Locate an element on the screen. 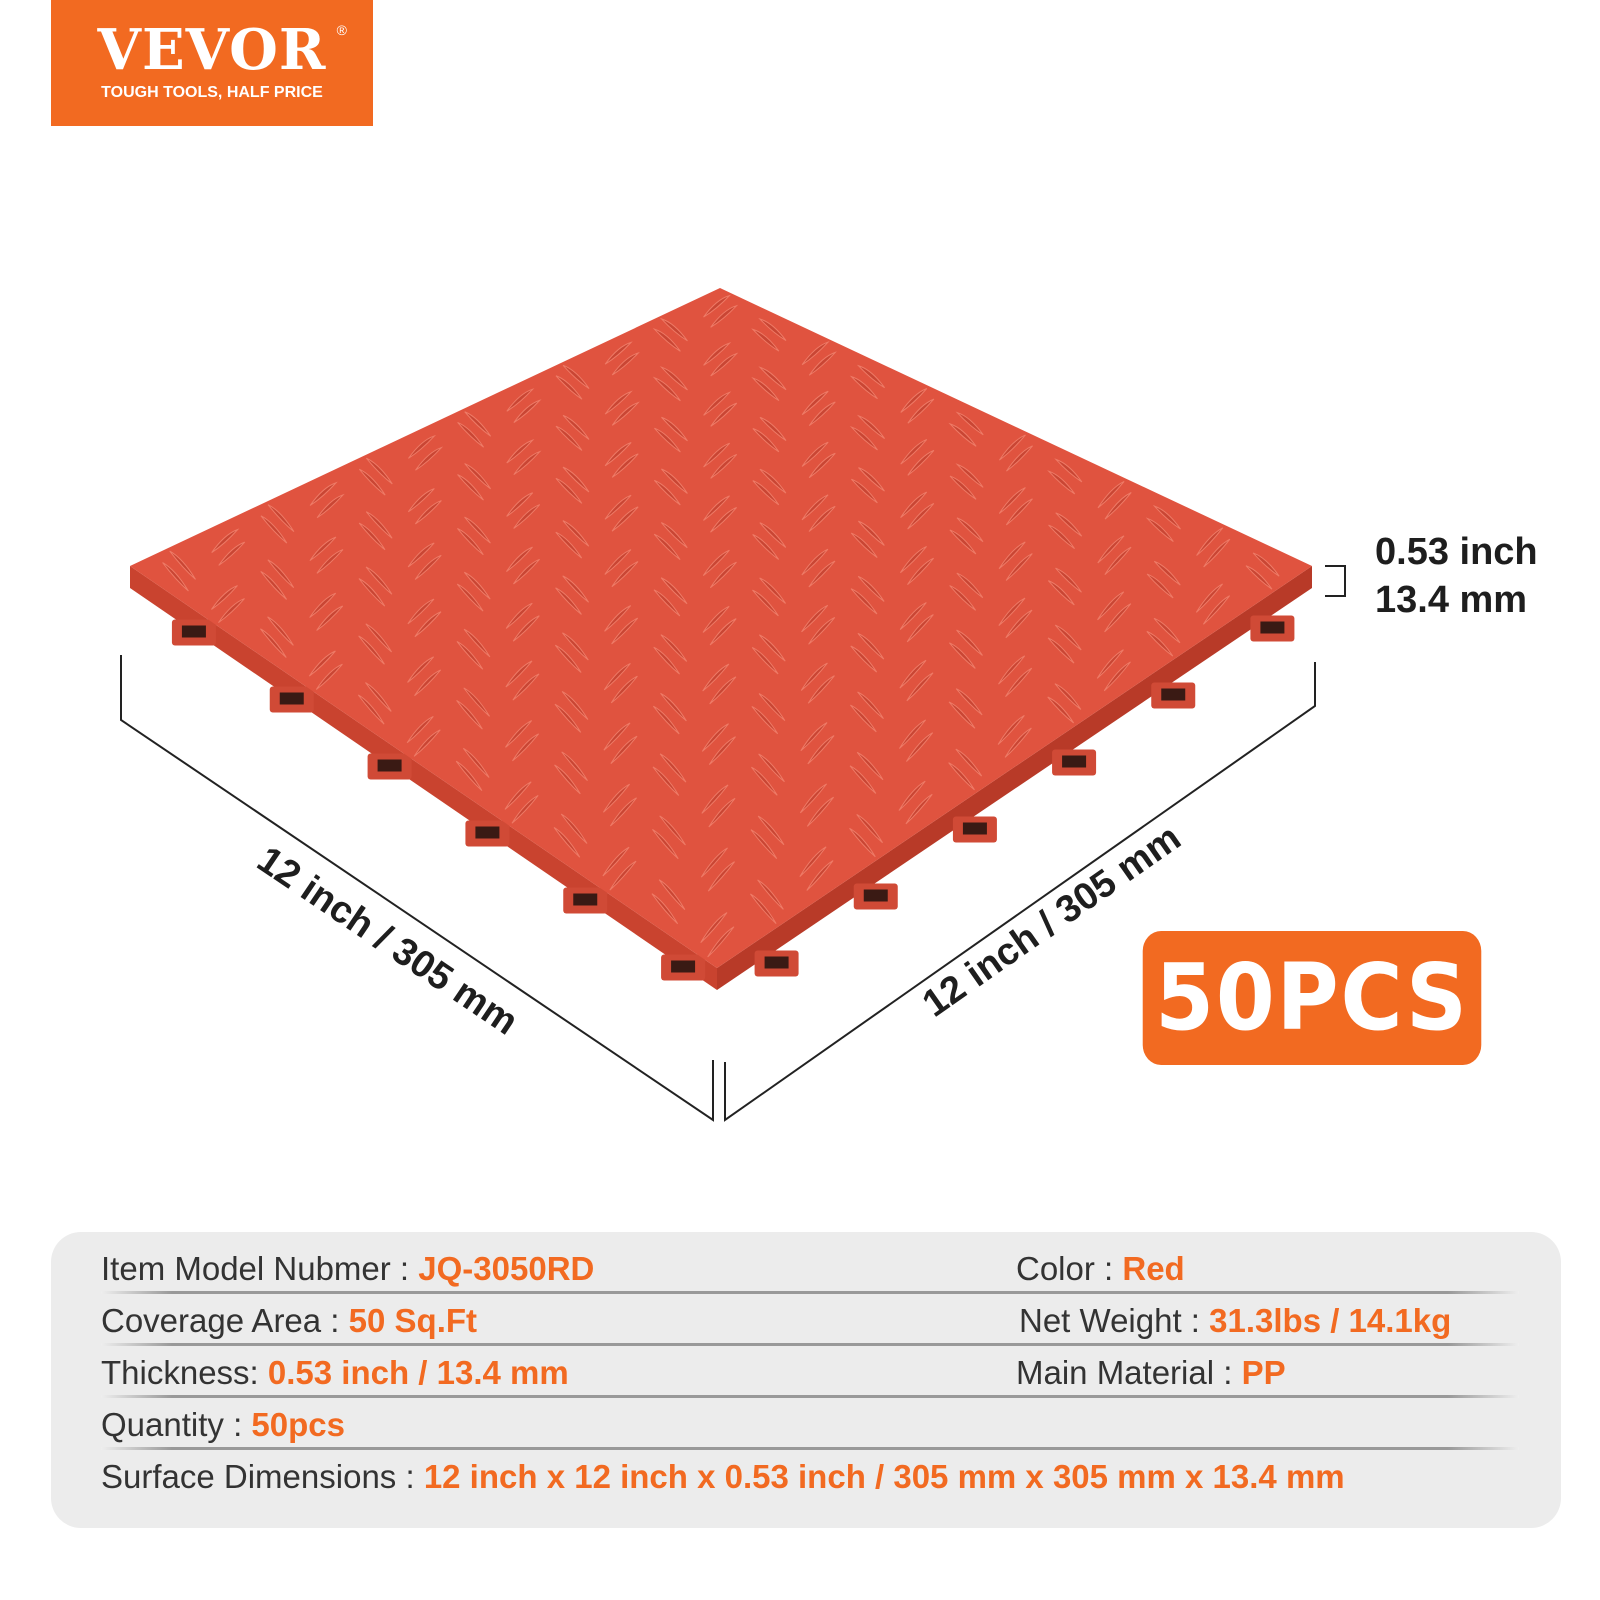  spec-value: 31.3lbs / 14.1kg is located at coordinates (1330, 1320).